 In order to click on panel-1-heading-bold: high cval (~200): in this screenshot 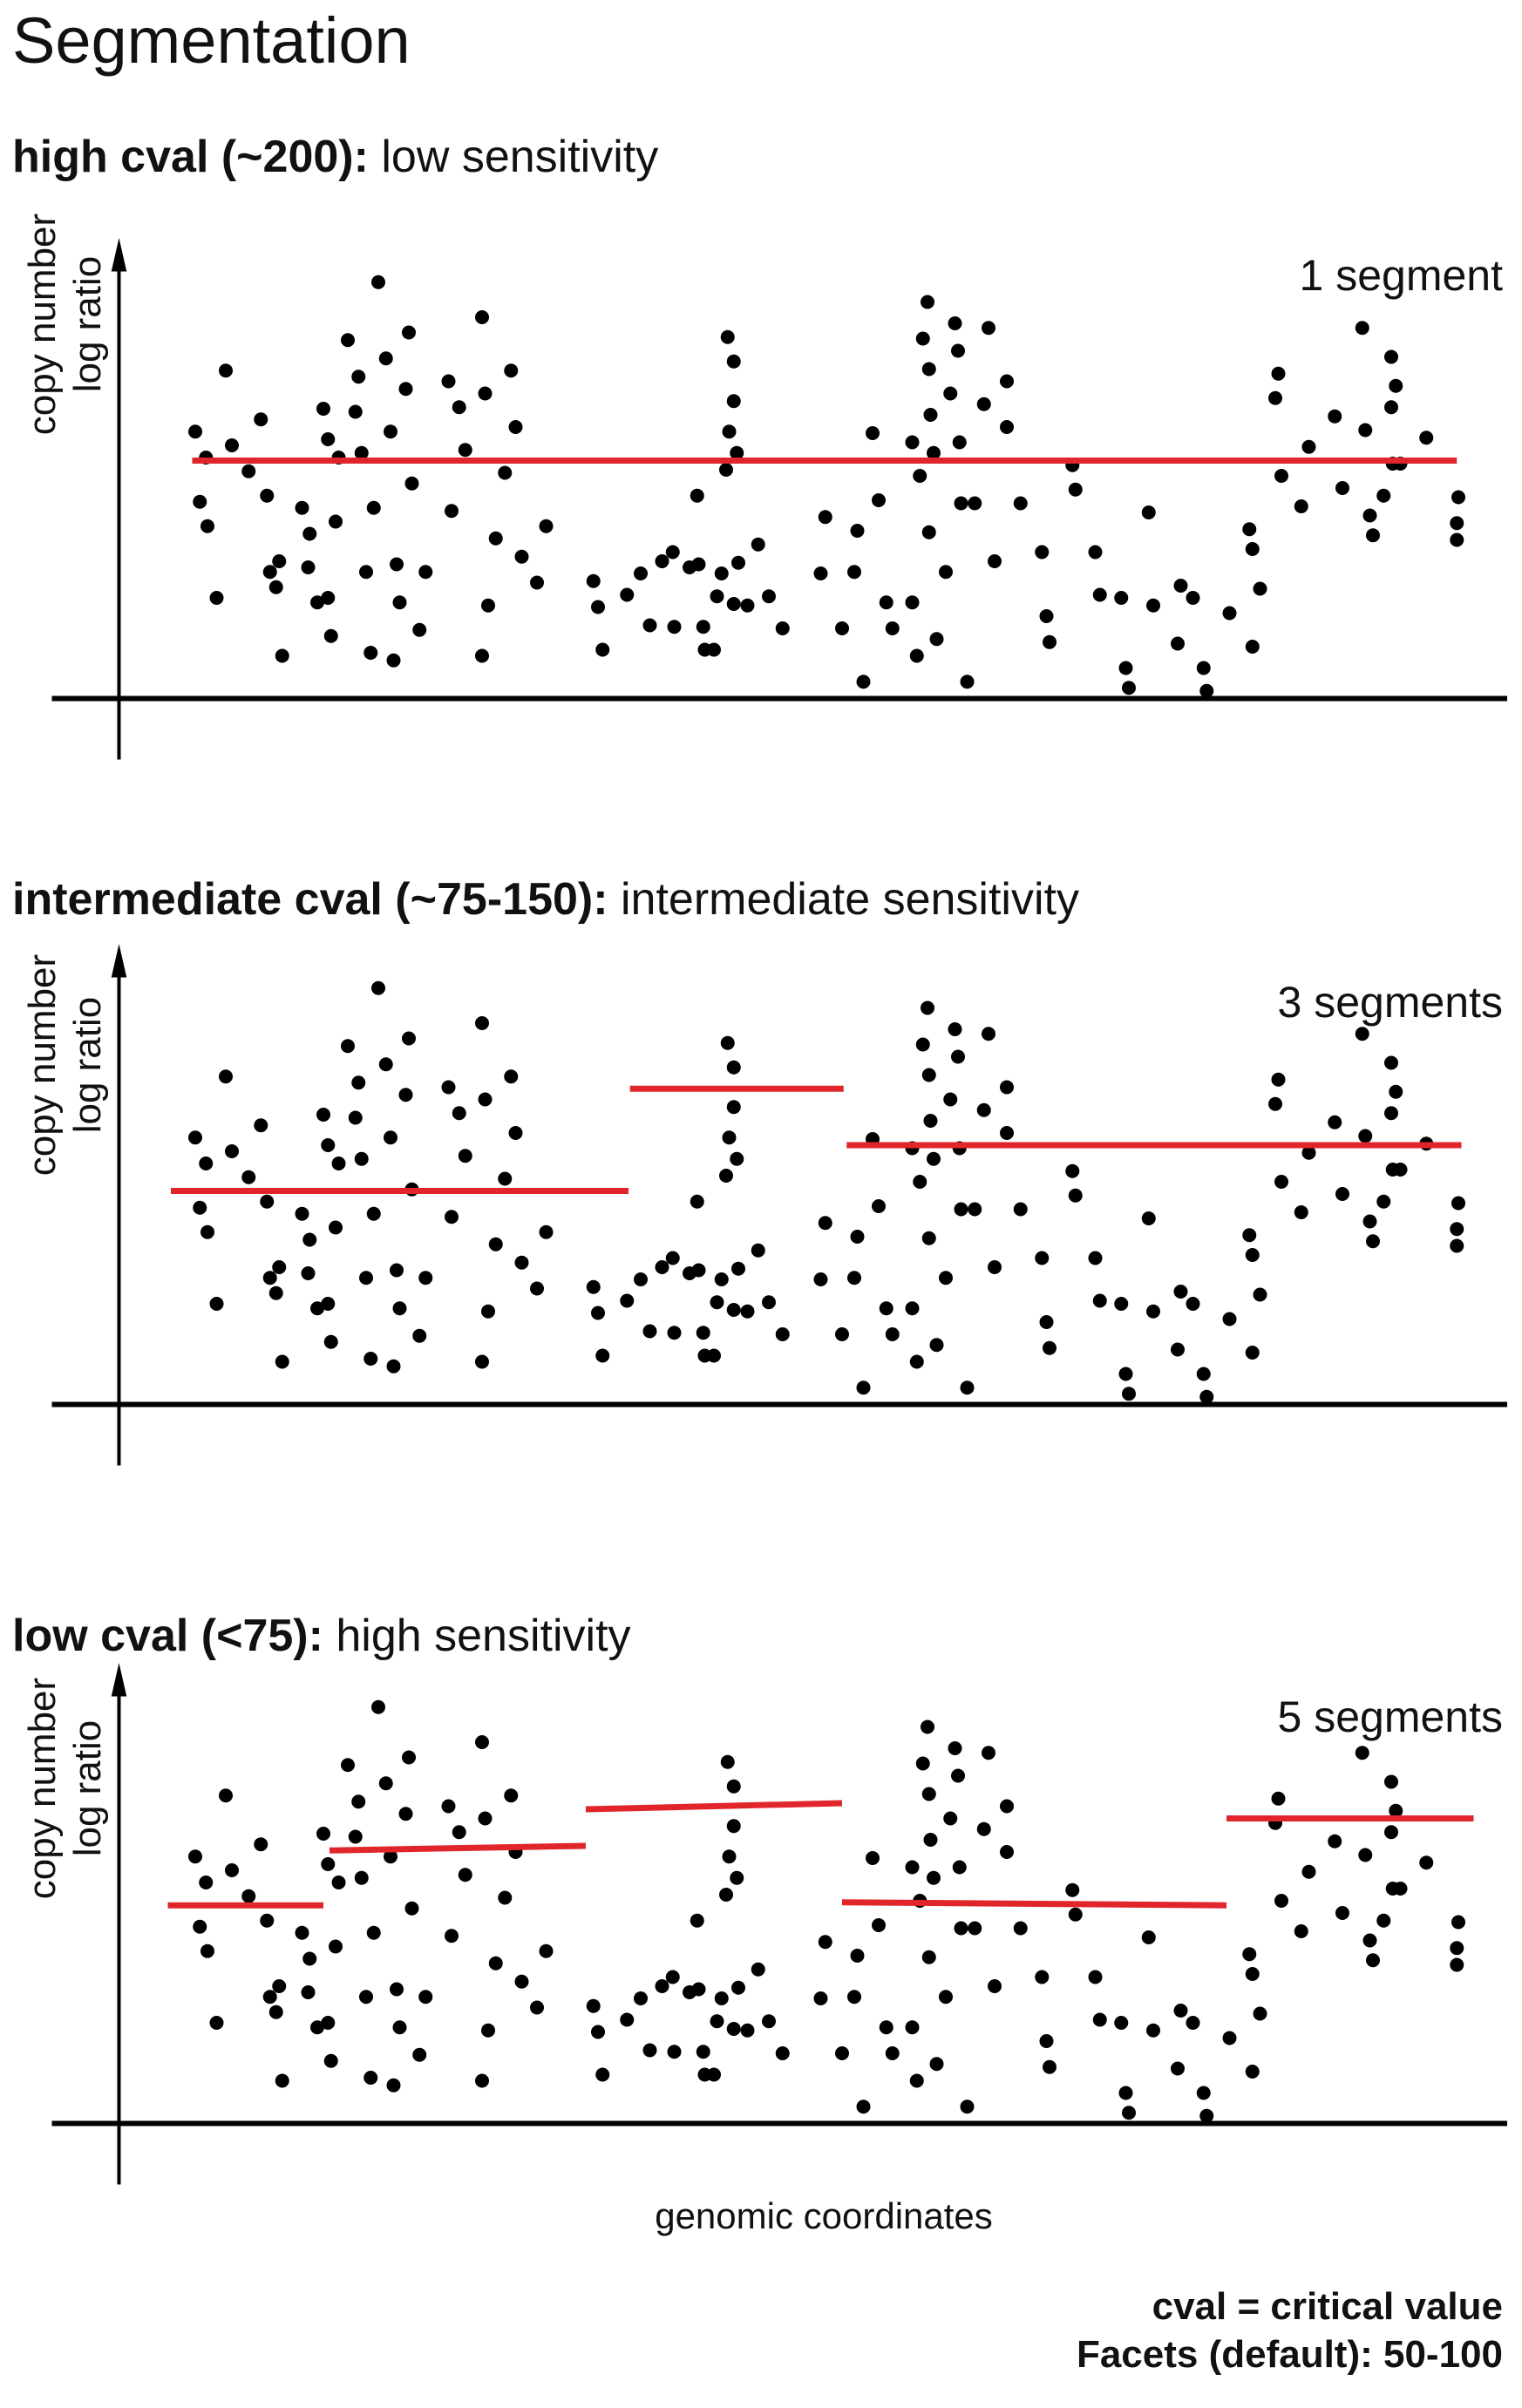, I will do `click(191, 157)`.